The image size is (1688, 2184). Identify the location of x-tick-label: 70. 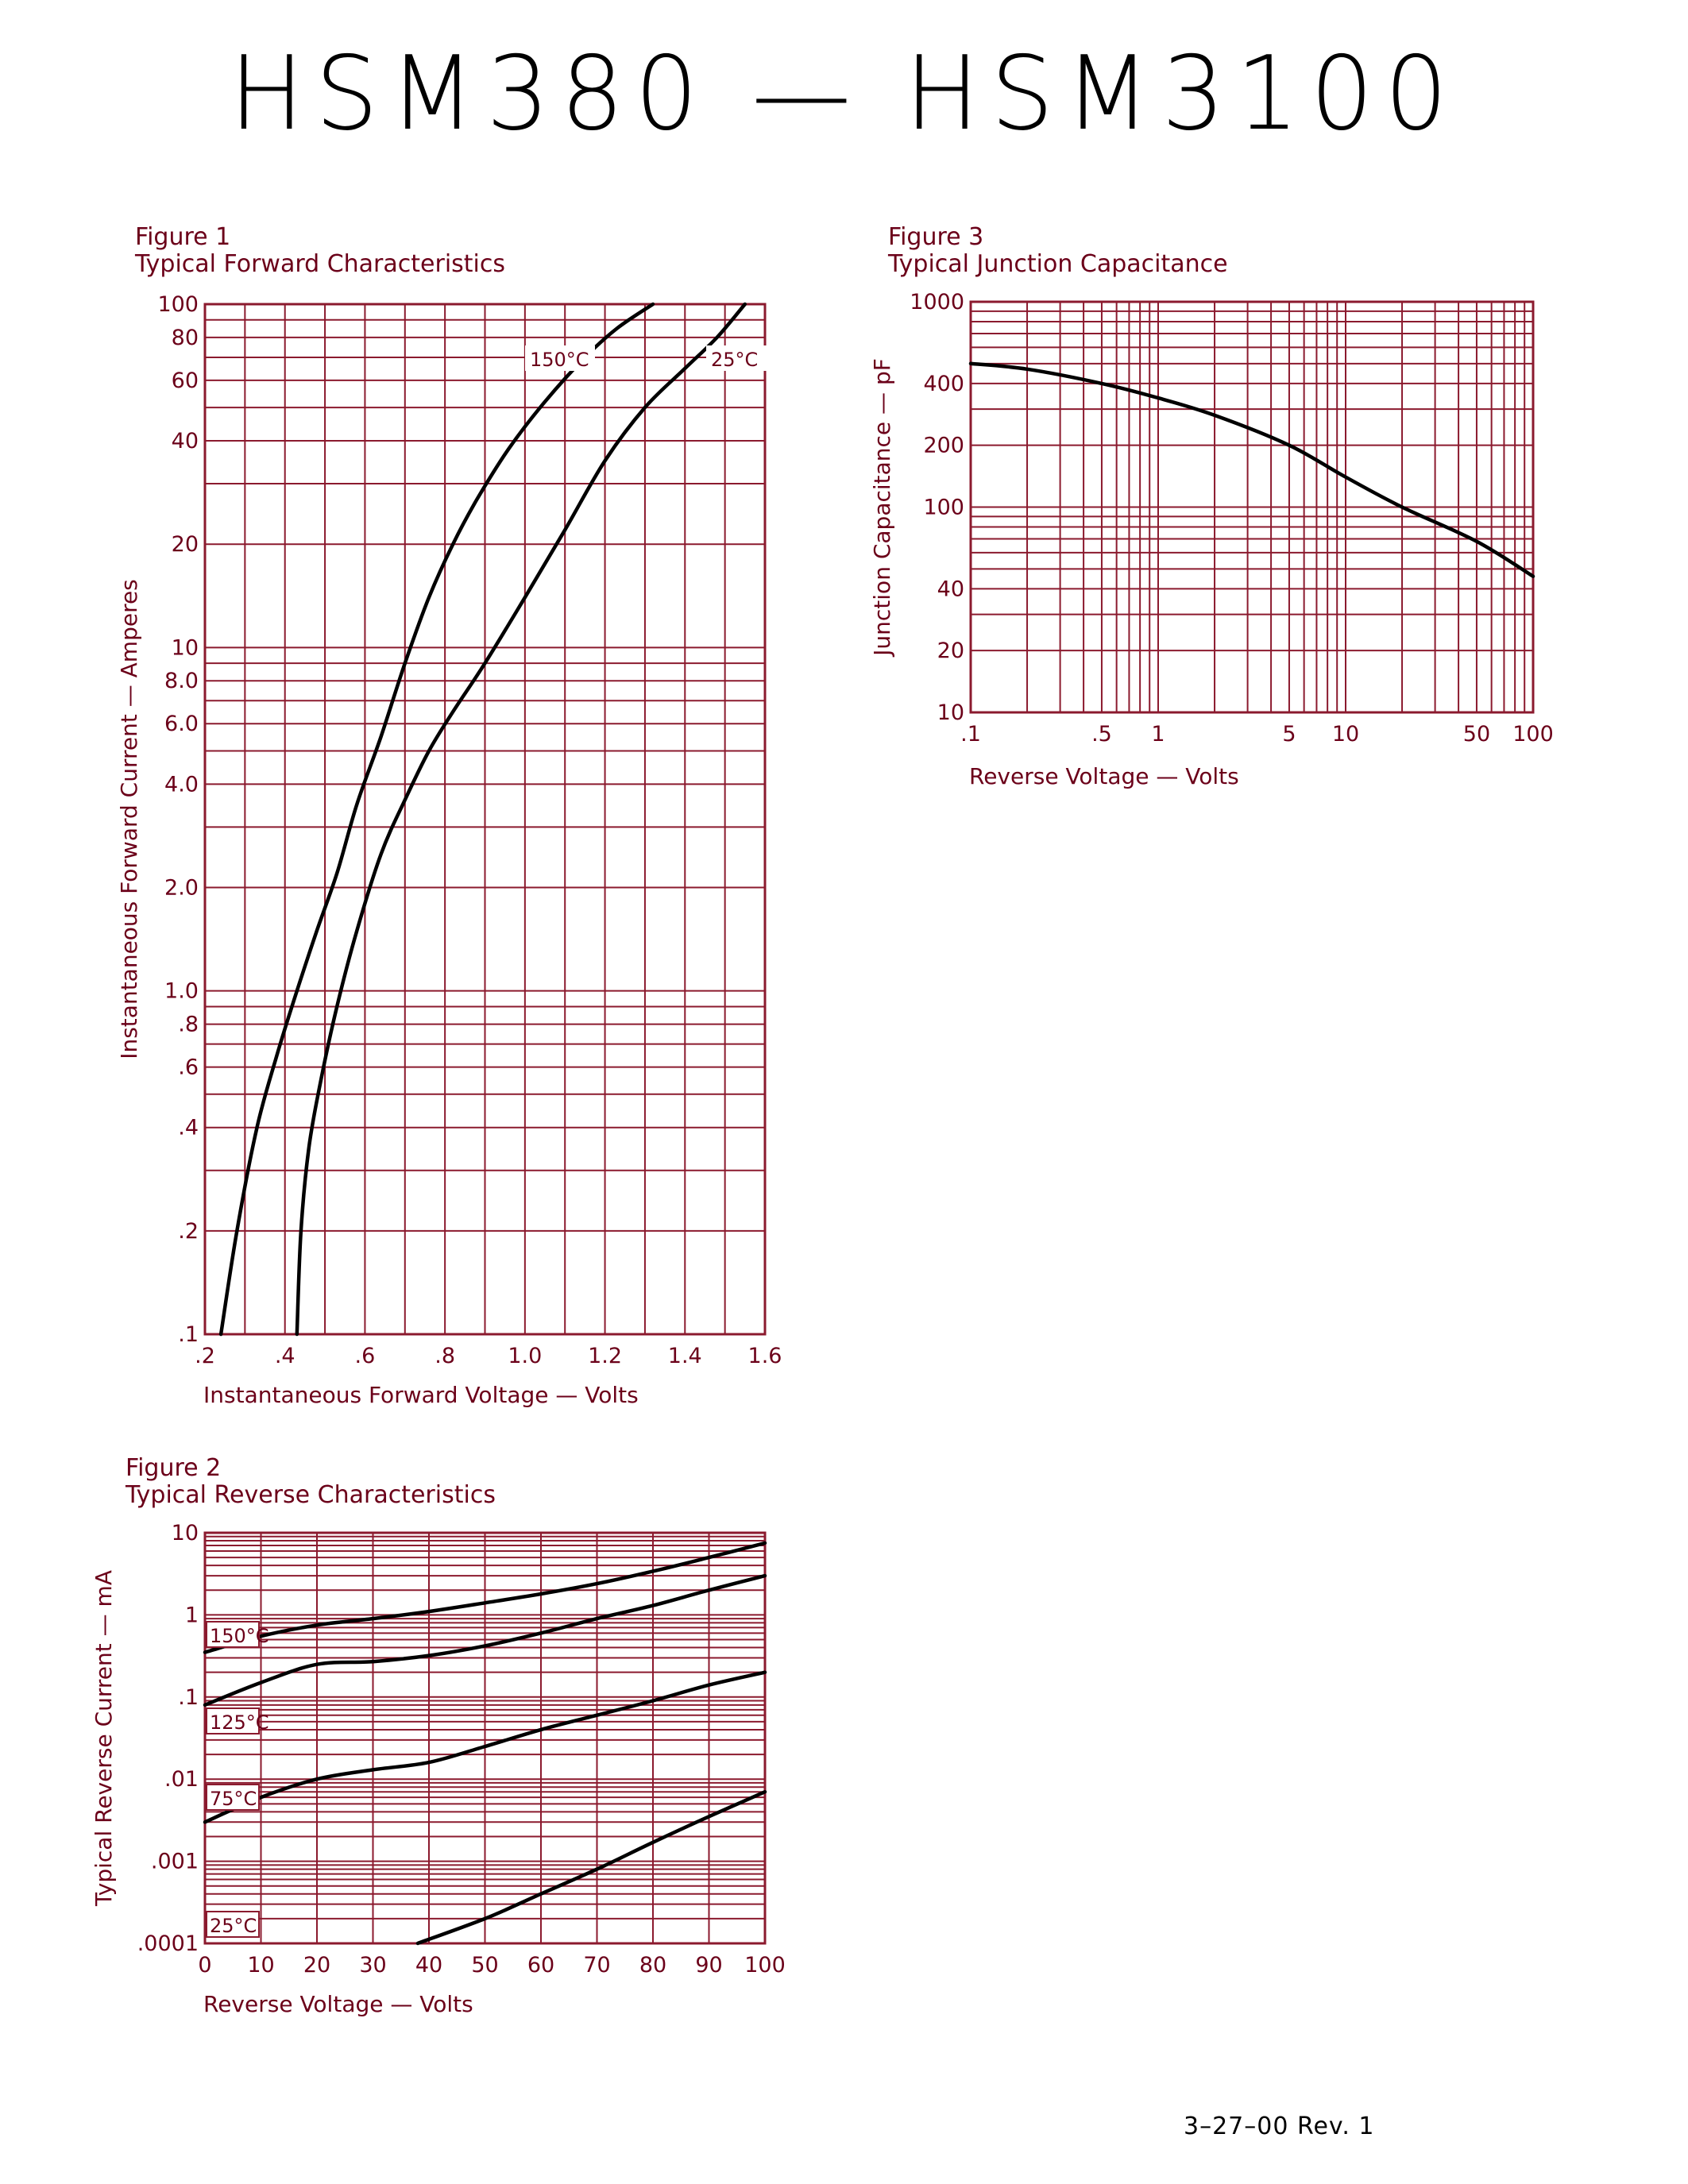
(596, 1965).